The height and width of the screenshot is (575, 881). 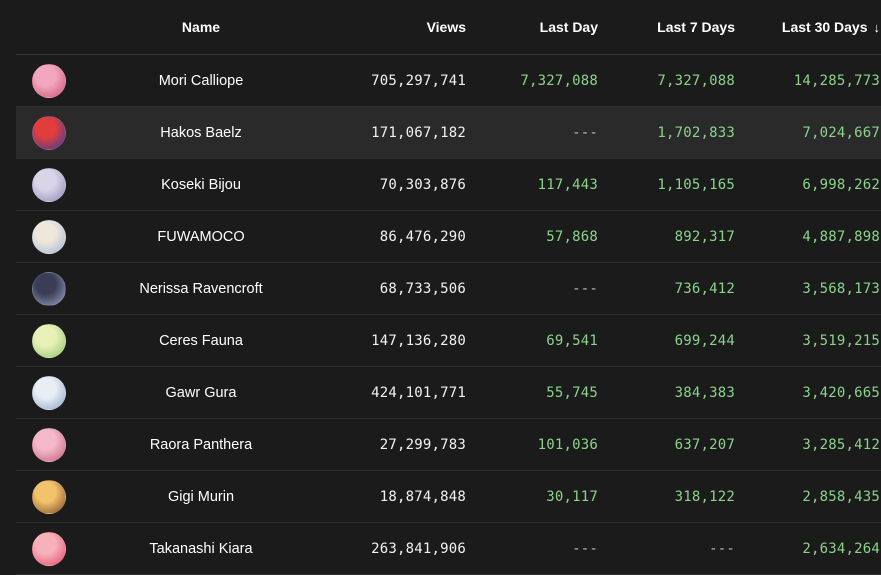 I want to click on last-7-days-cell-value: 1,702,833, so click(x=696, y=132).